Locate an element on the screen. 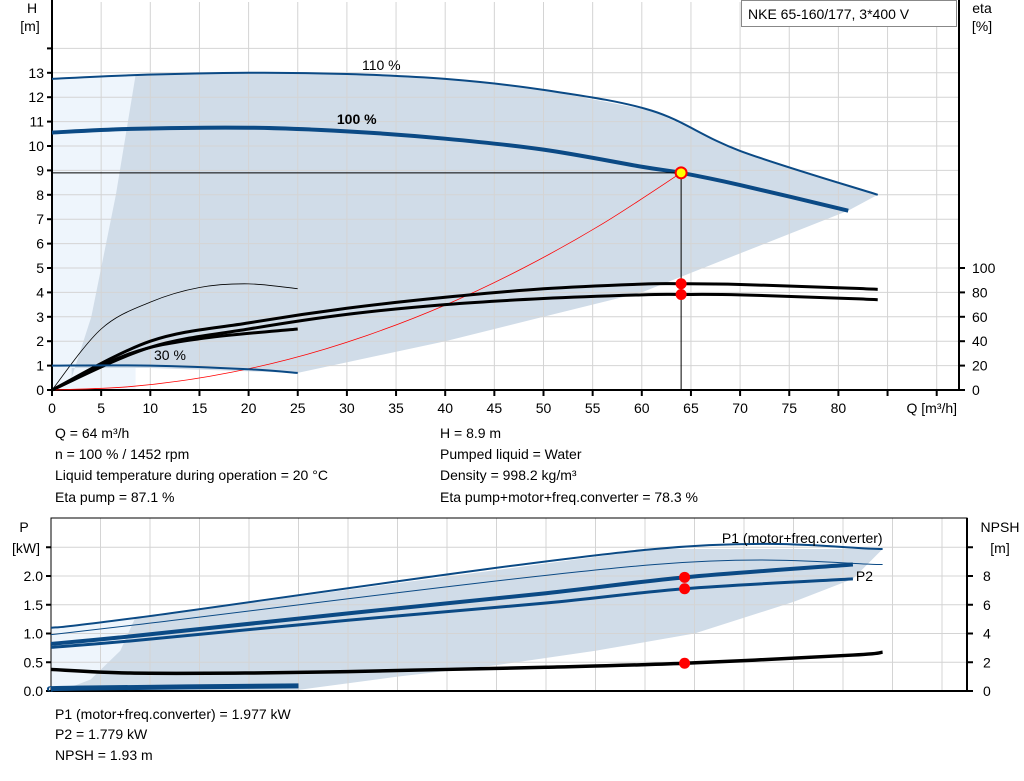  x-tick-label: 25 is located at coordinates (298, 408).